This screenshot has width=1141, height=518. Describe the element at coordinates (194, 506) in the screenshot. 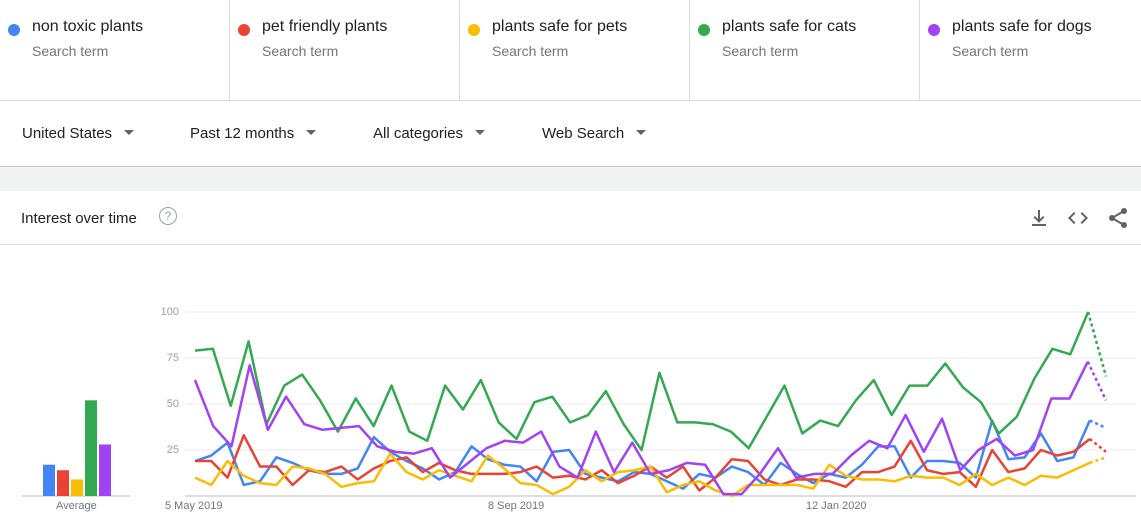

I see `x-tick-label: 5 May 2019` at that location.